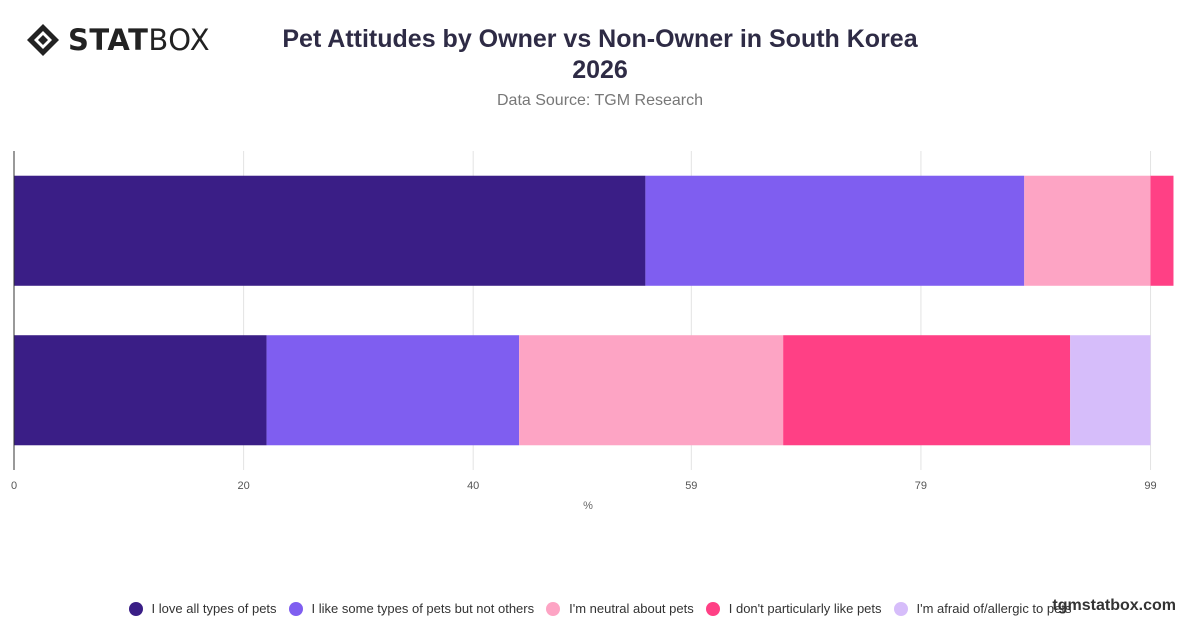  I want to click on x-tick-label: 40, so click(473, 486).